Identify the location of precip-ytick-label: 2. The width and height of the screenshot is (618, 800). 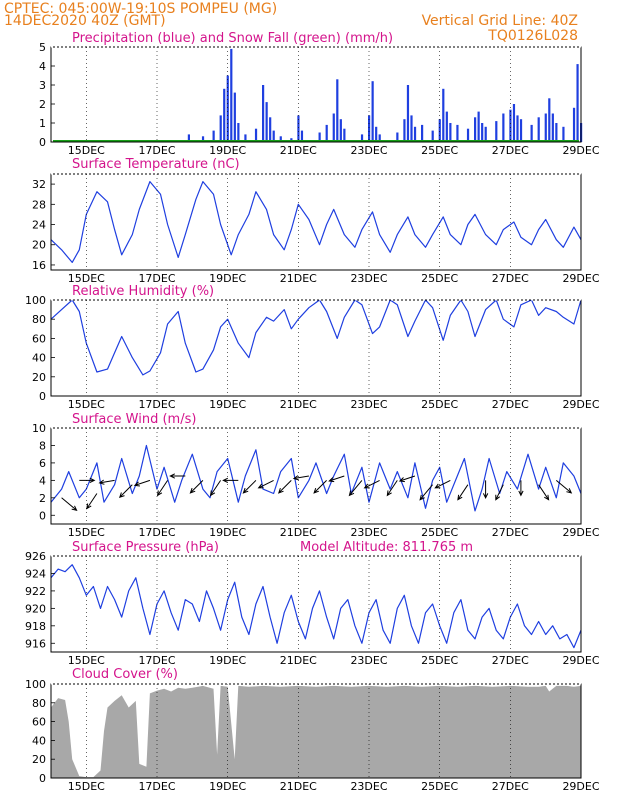
(42, 104).